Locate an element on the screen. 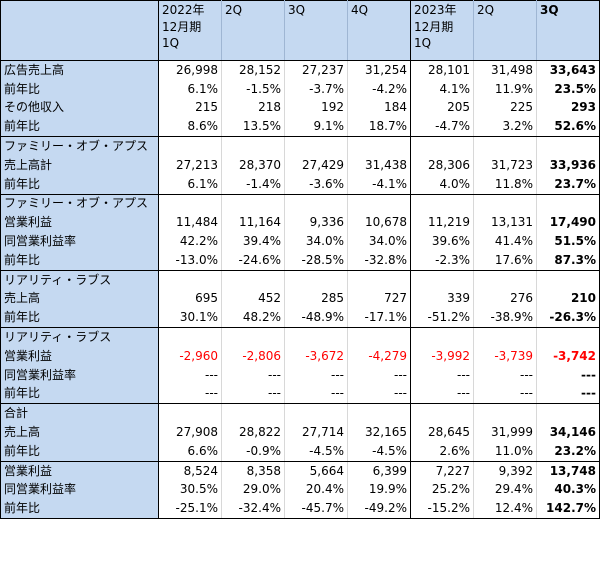 The width and height of the screenshot is (600, 567). row-label: 合計 is located at coordinates (79, 413).